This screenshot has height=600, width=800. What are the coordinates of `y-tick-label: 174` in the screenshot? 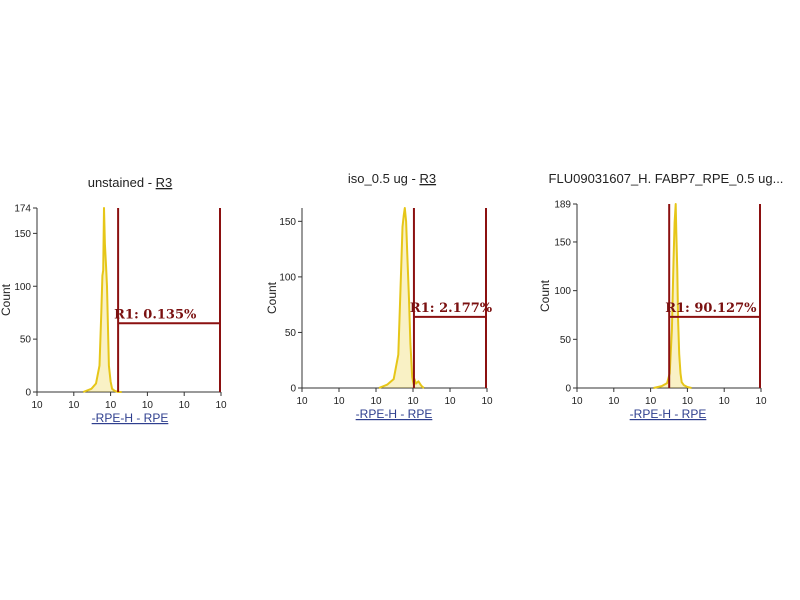 It's located at (22, 209).